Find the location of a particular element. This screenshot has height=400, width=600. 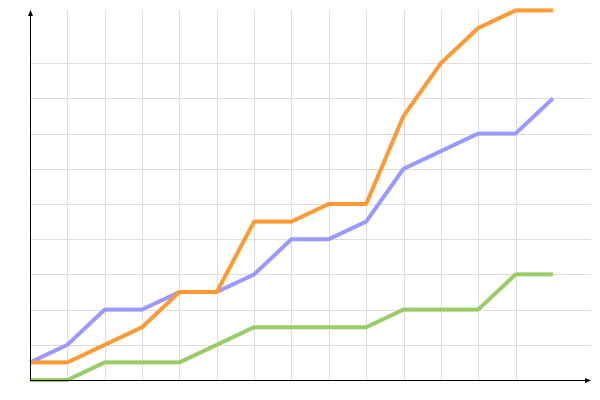

x-axis-arrow is located at coordinates (588, 380).